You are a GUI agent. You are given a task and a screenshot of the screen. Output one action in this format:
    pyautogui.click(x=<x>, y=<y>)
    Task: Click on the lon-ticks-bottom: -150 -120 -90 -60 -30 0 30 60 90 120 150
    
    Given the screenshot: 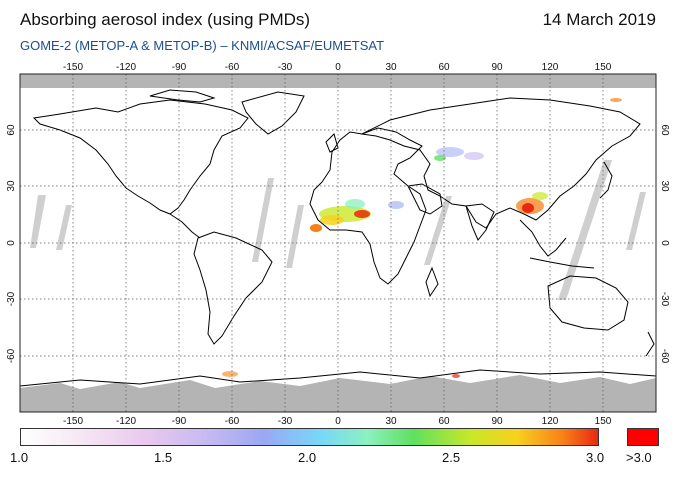 What is the action you would take?
    pyautogui.click(x=337, y=421)
    